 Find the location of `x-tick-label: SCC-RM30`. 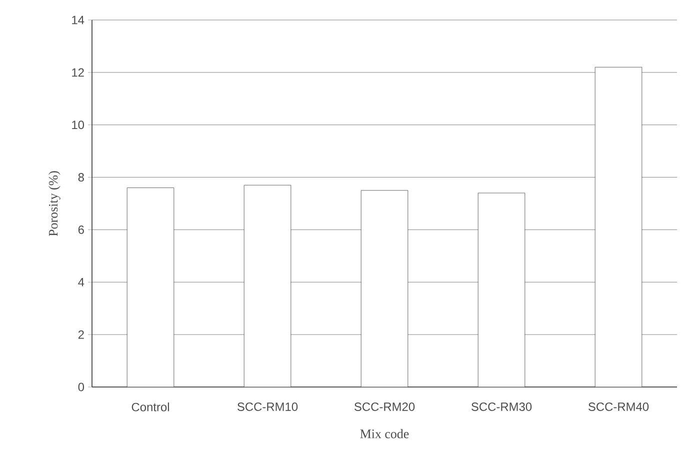

x-tick-label: SCC-RM30 is located at coordinates (501, 406).